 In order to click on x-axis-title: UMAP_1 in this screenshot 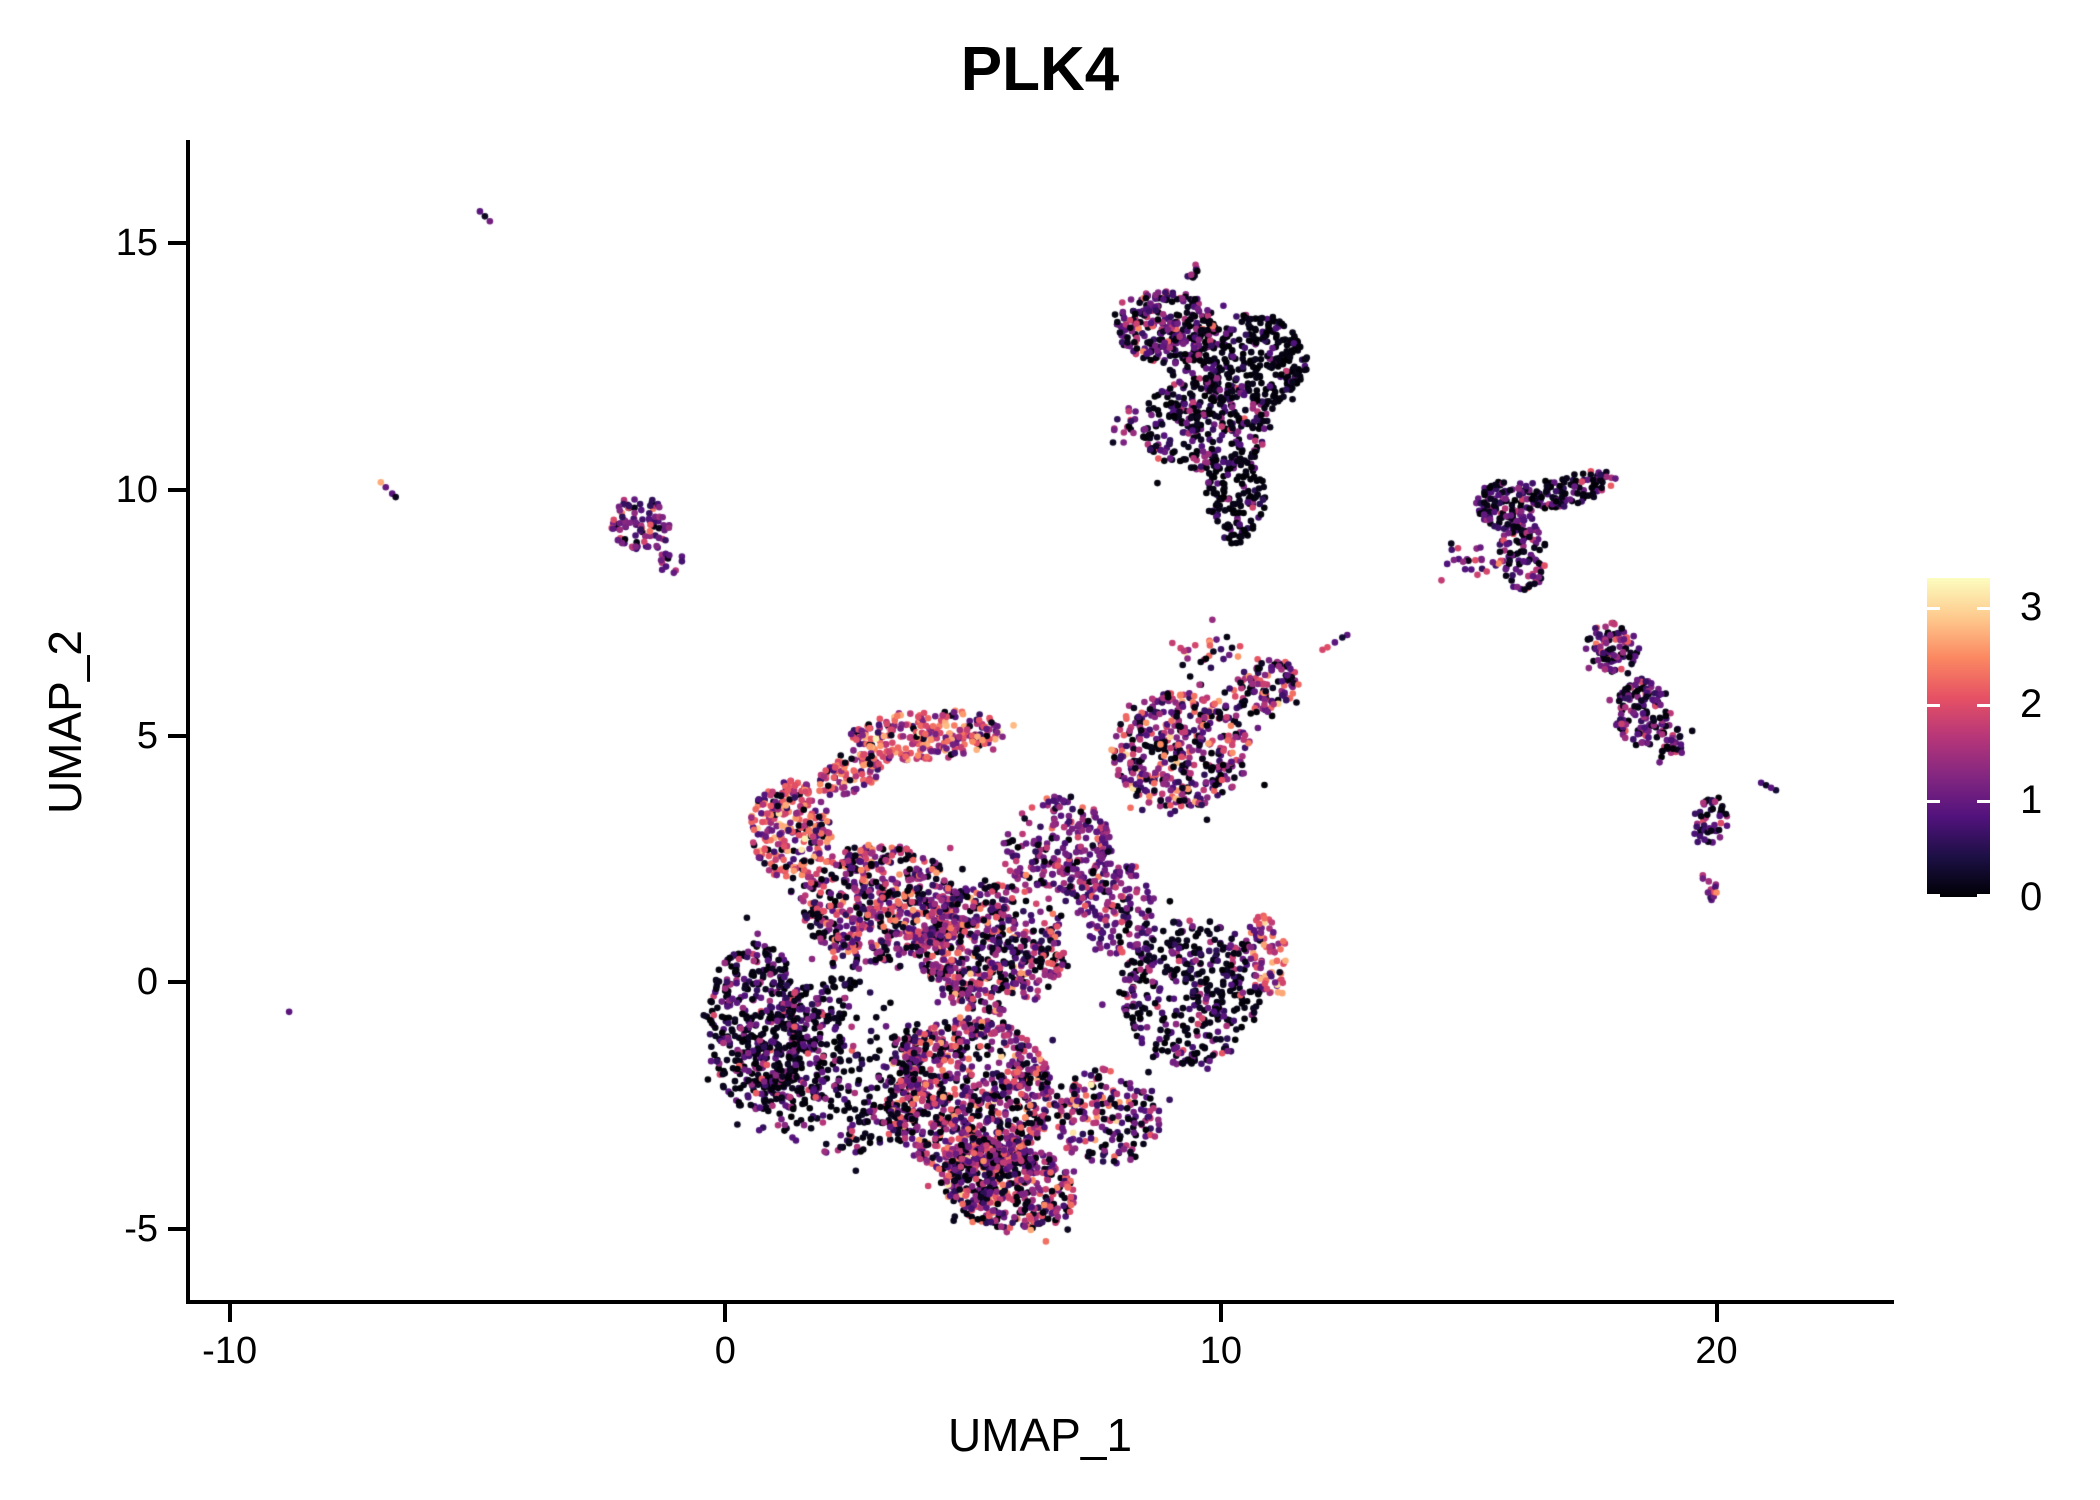, I will do `click(1040, 1435)`.